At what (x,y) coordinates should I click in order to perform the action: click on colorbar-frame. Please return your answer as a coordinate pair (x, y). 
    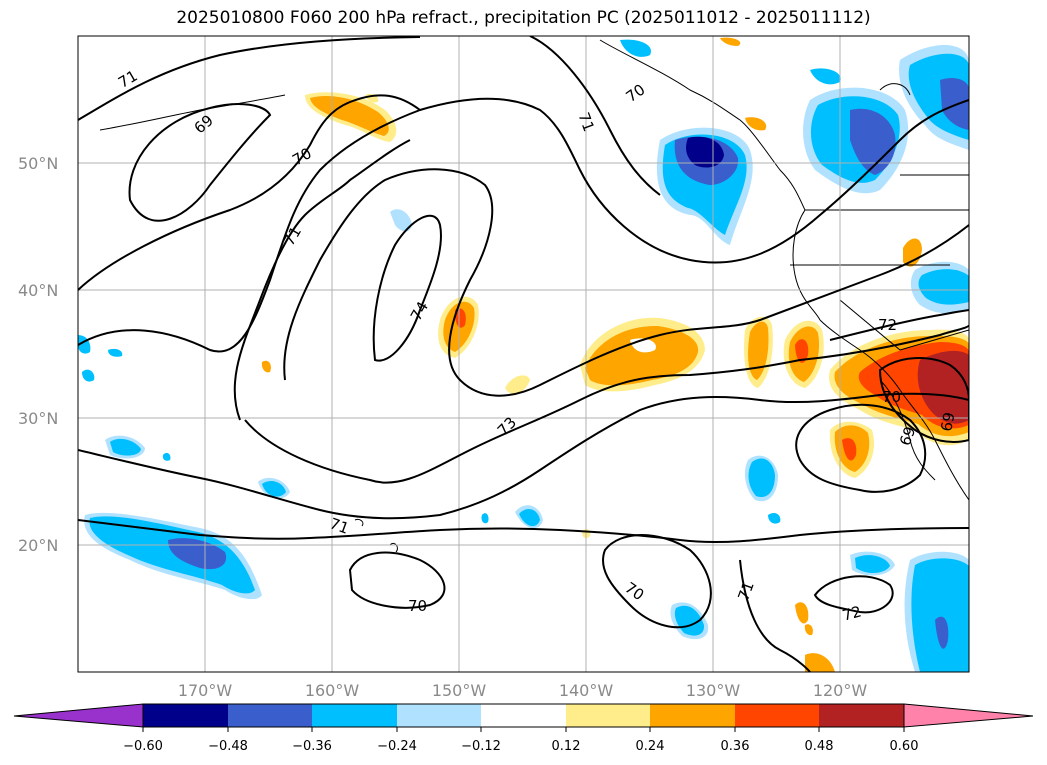
    Looking at the image, I should click on (523, 715).